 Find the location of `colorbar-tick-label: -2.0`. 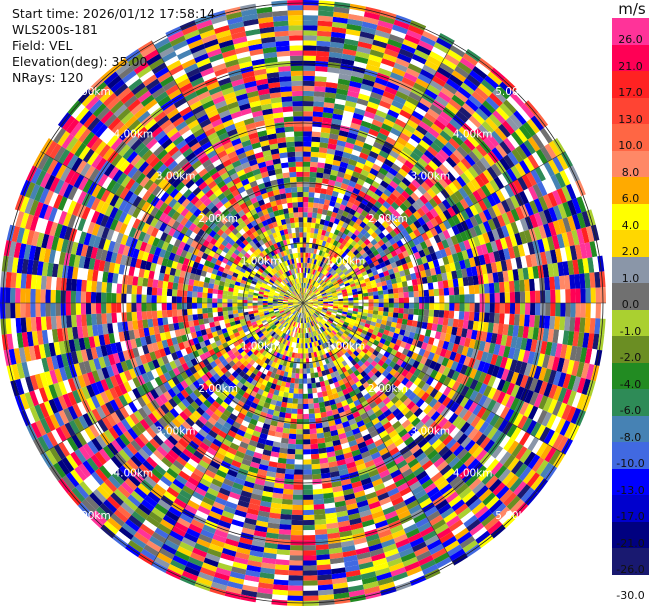

colorbar-tick-label: -2.0 is located at coordinates (630, 357).